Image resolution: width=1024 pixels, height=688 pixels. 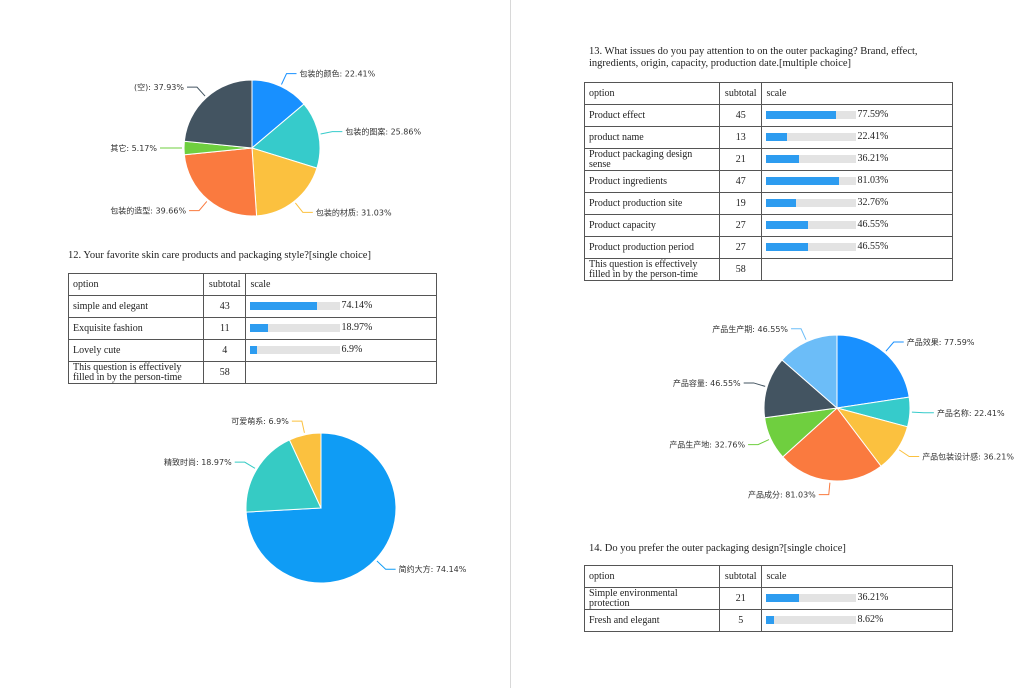 I want to click on slice-label: 产品包装设计感: 36.21%, so click(x=968, y=457).